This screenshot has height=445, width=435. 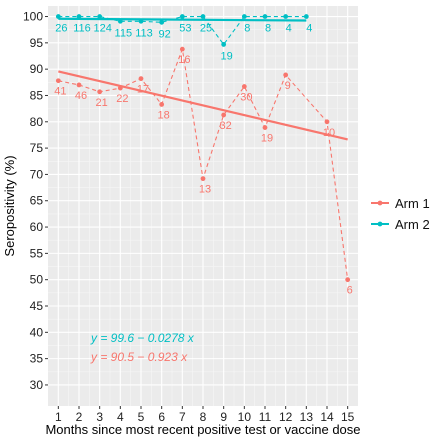 What do you see at coordinates (205, 190) in the screenshot?
I see `point-label-arm-1: 13` at bounding box center [205, 190].